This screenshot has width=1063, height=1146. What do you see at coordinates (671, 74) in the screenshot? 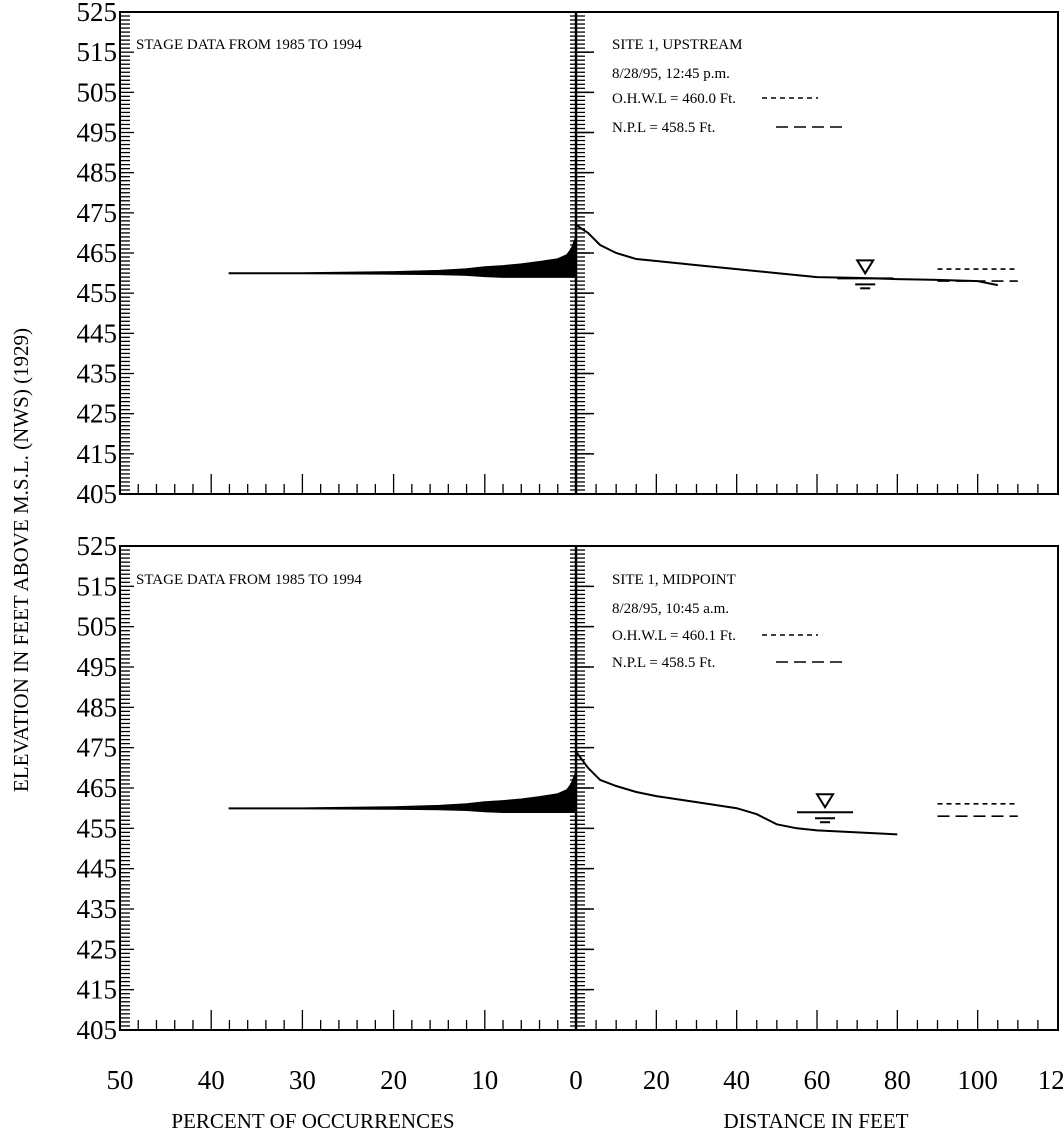
I see `datetime-label: 8/28/95, 12:45 p.m.` at bounding box center [671, 74].